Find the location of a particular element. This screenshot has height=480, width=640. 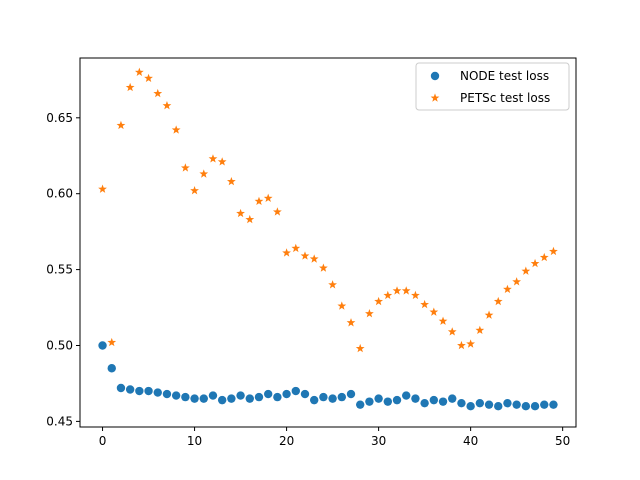

x-tick-label: 30 is located at coordinates (378, 441).